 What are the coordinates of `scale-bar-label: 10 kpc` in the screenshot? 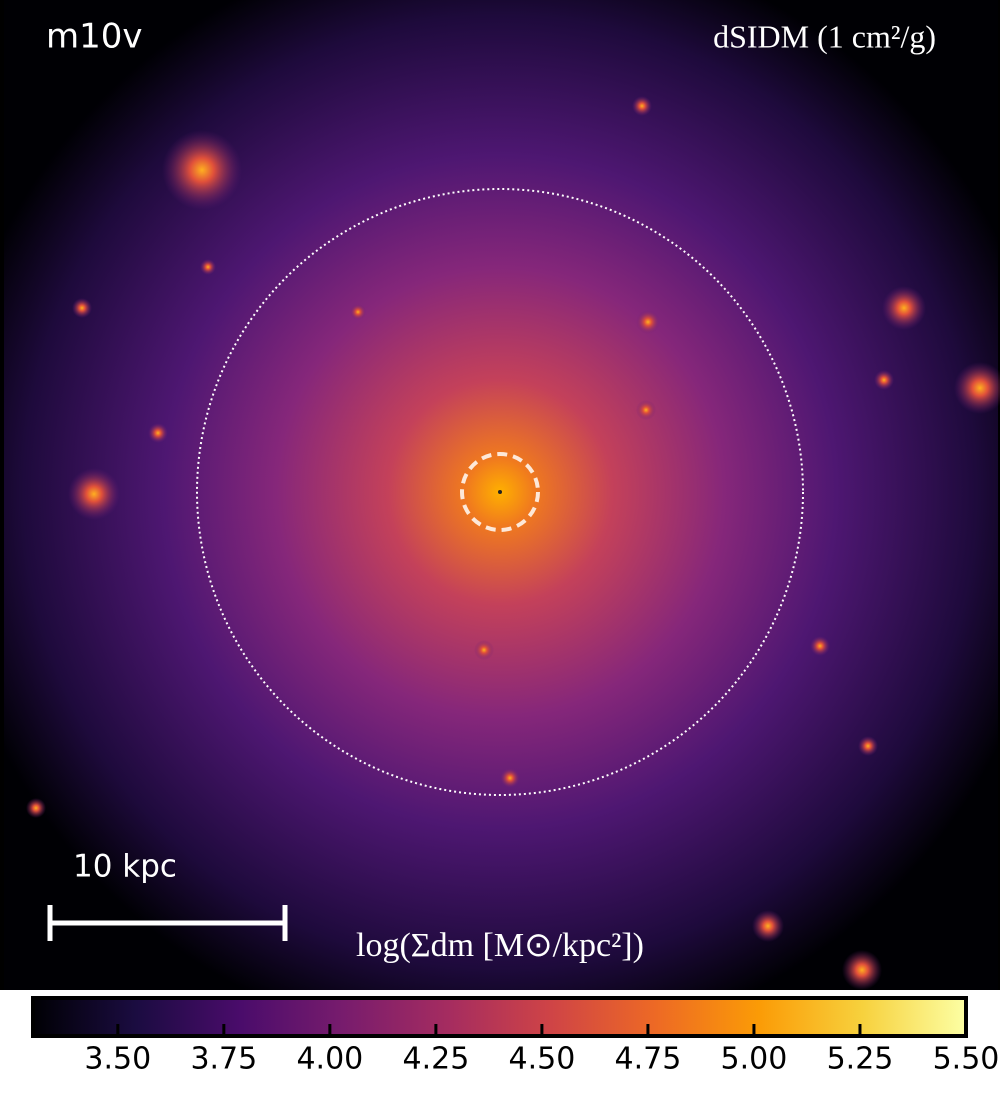 It's located at (125, 867).